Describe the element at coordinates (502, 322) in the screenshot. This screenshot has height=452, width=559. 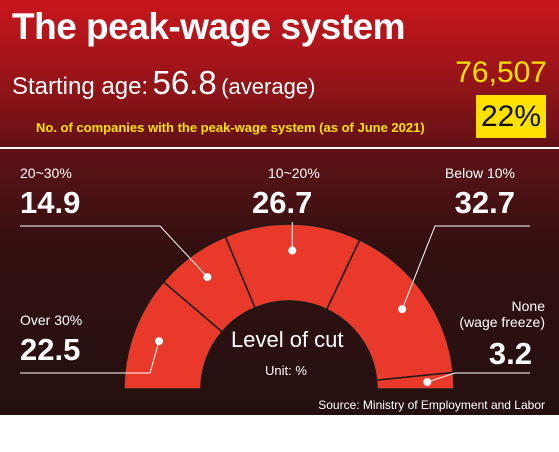
I see `slice-category-line: (wage freeze)` at that location.